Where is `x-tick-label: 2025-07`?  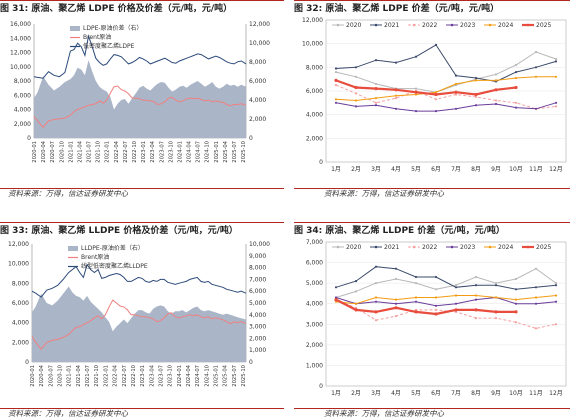
x-tick-label: 2025-07 is located at coordinates (235, 376).